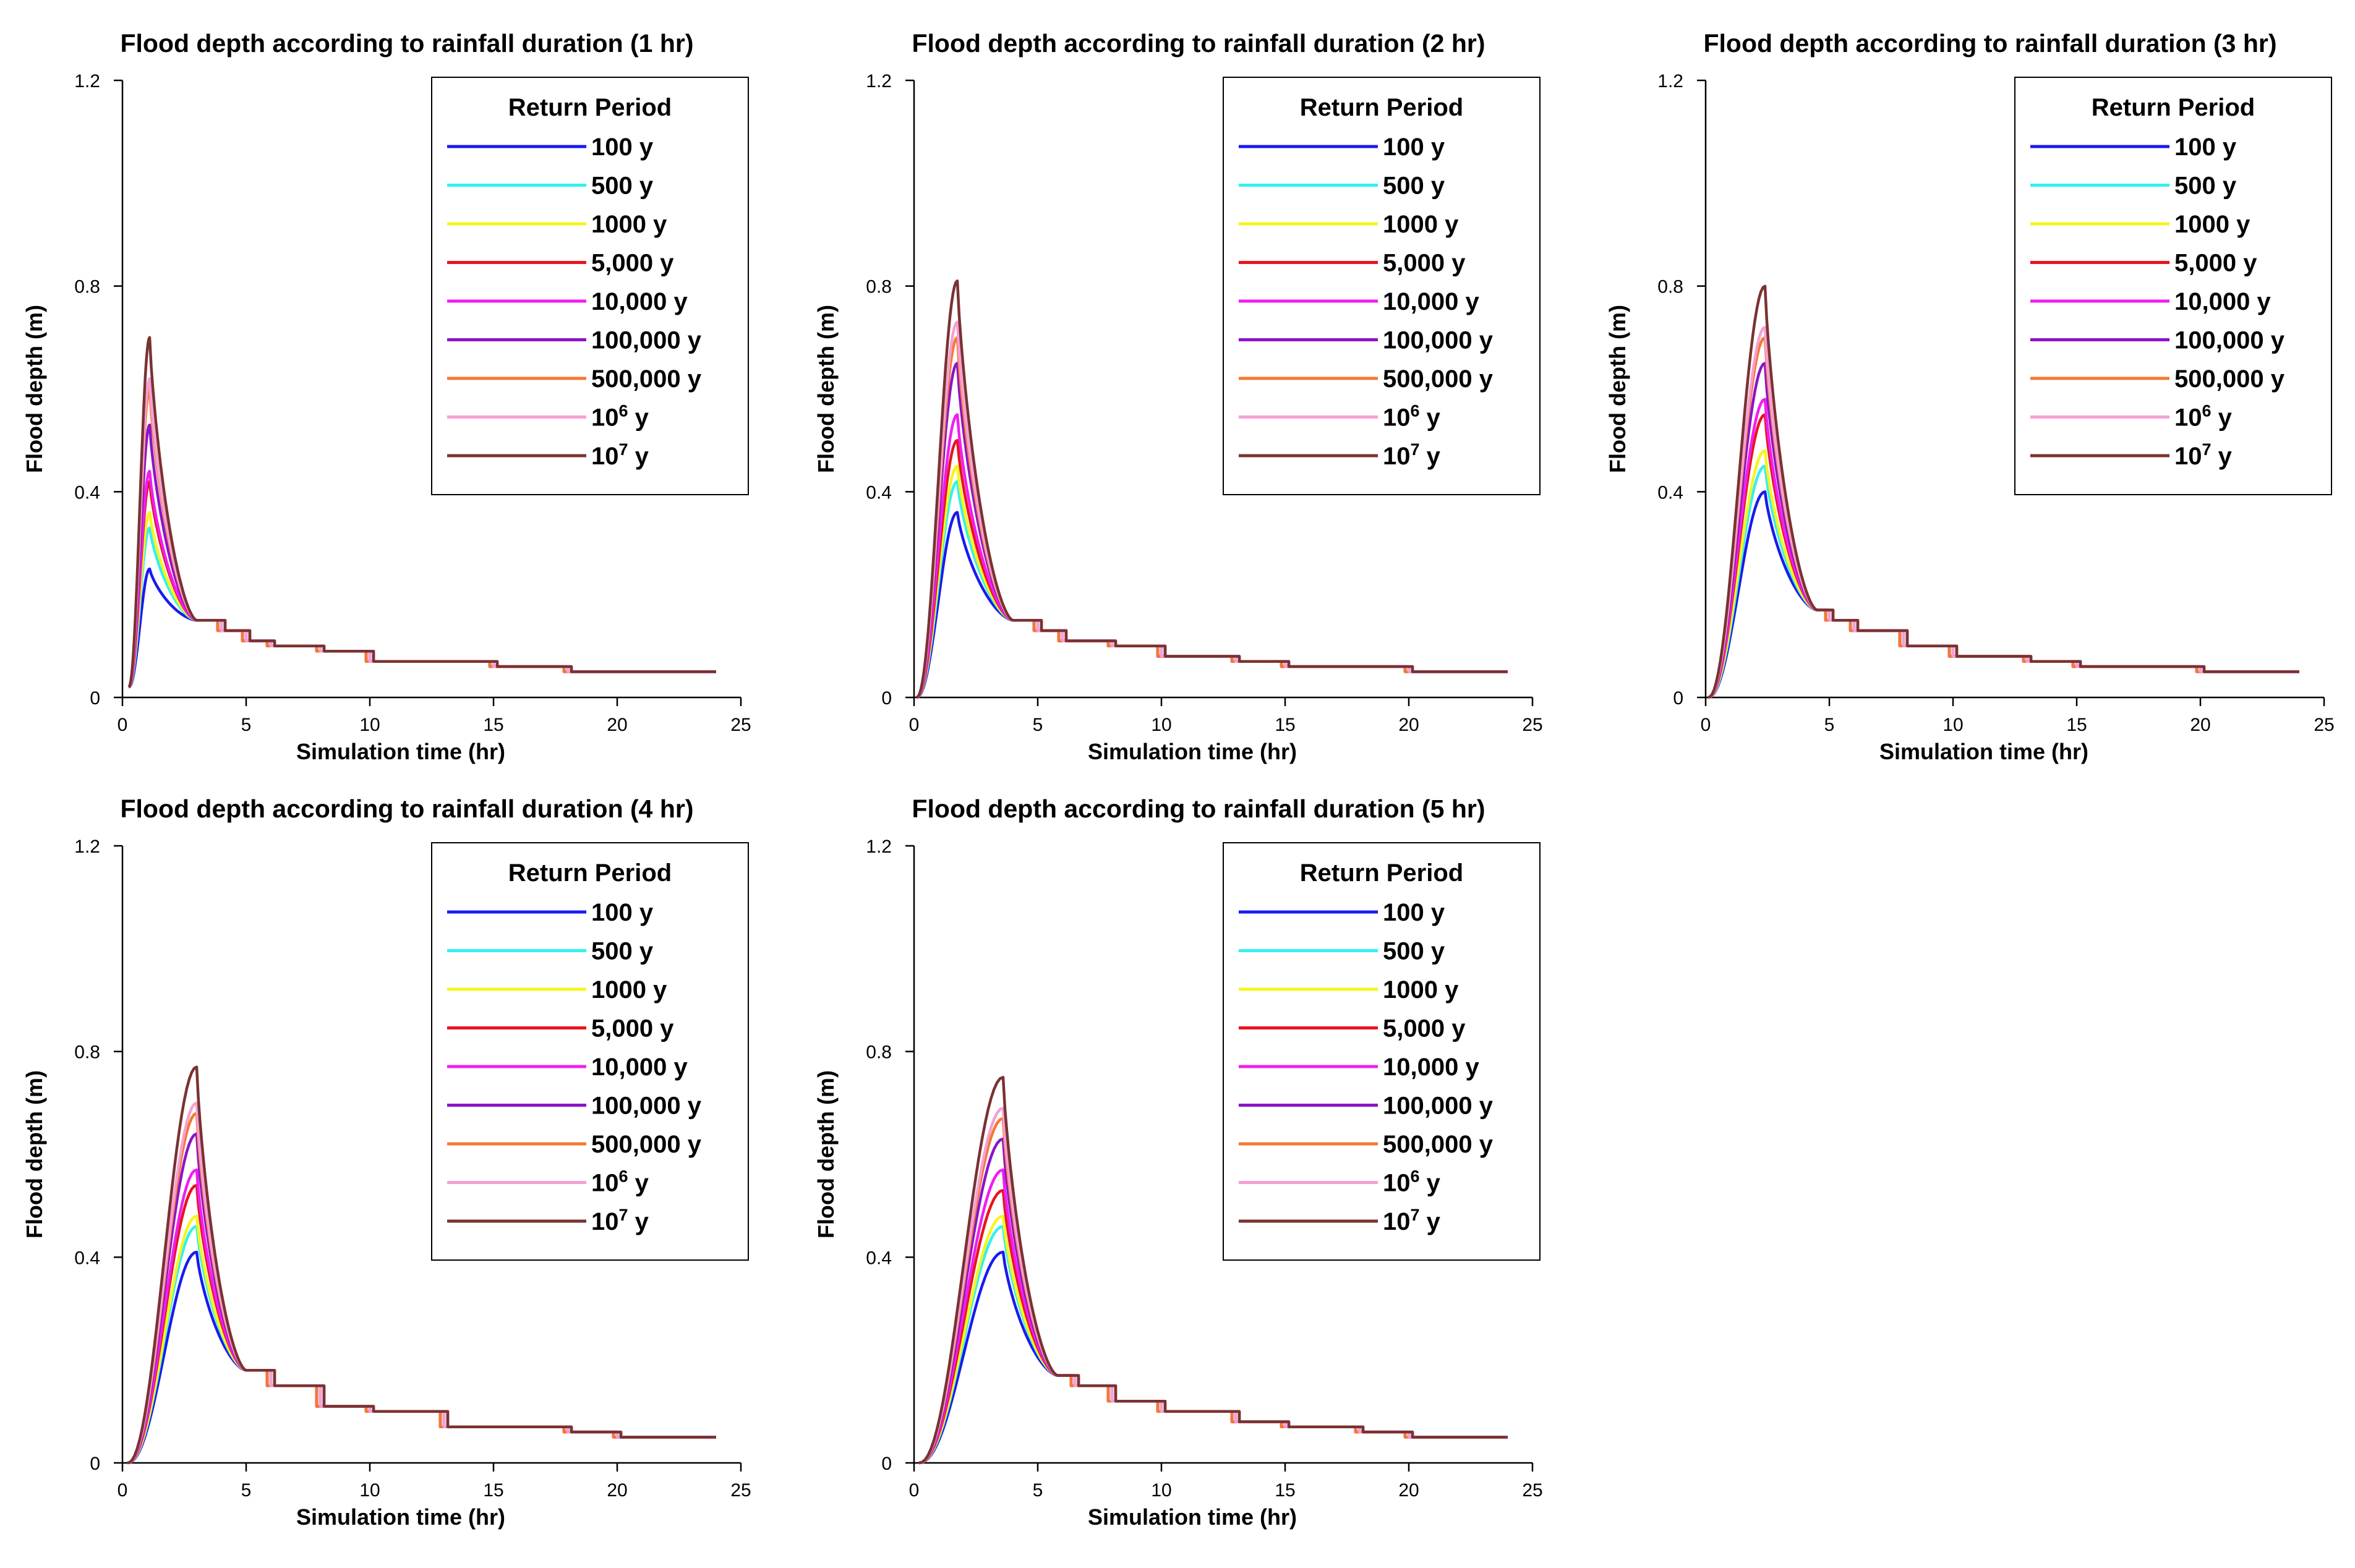  I want to click on series-line-5-000-y, so click(421, 584).